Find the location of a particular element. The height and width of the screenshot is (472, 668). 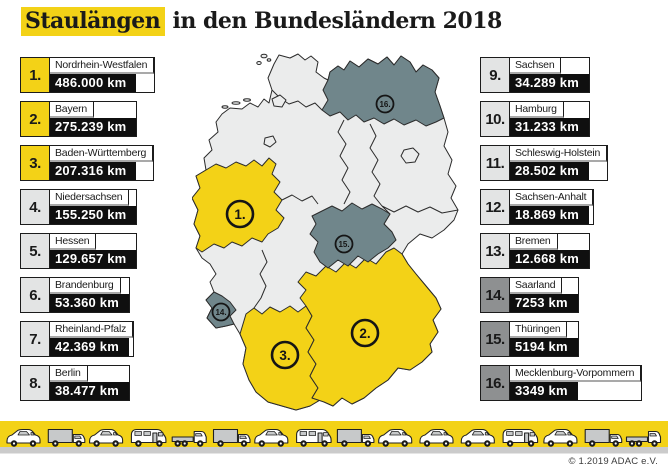

map-marker-15: 15. is located at coordinates (344, 244).